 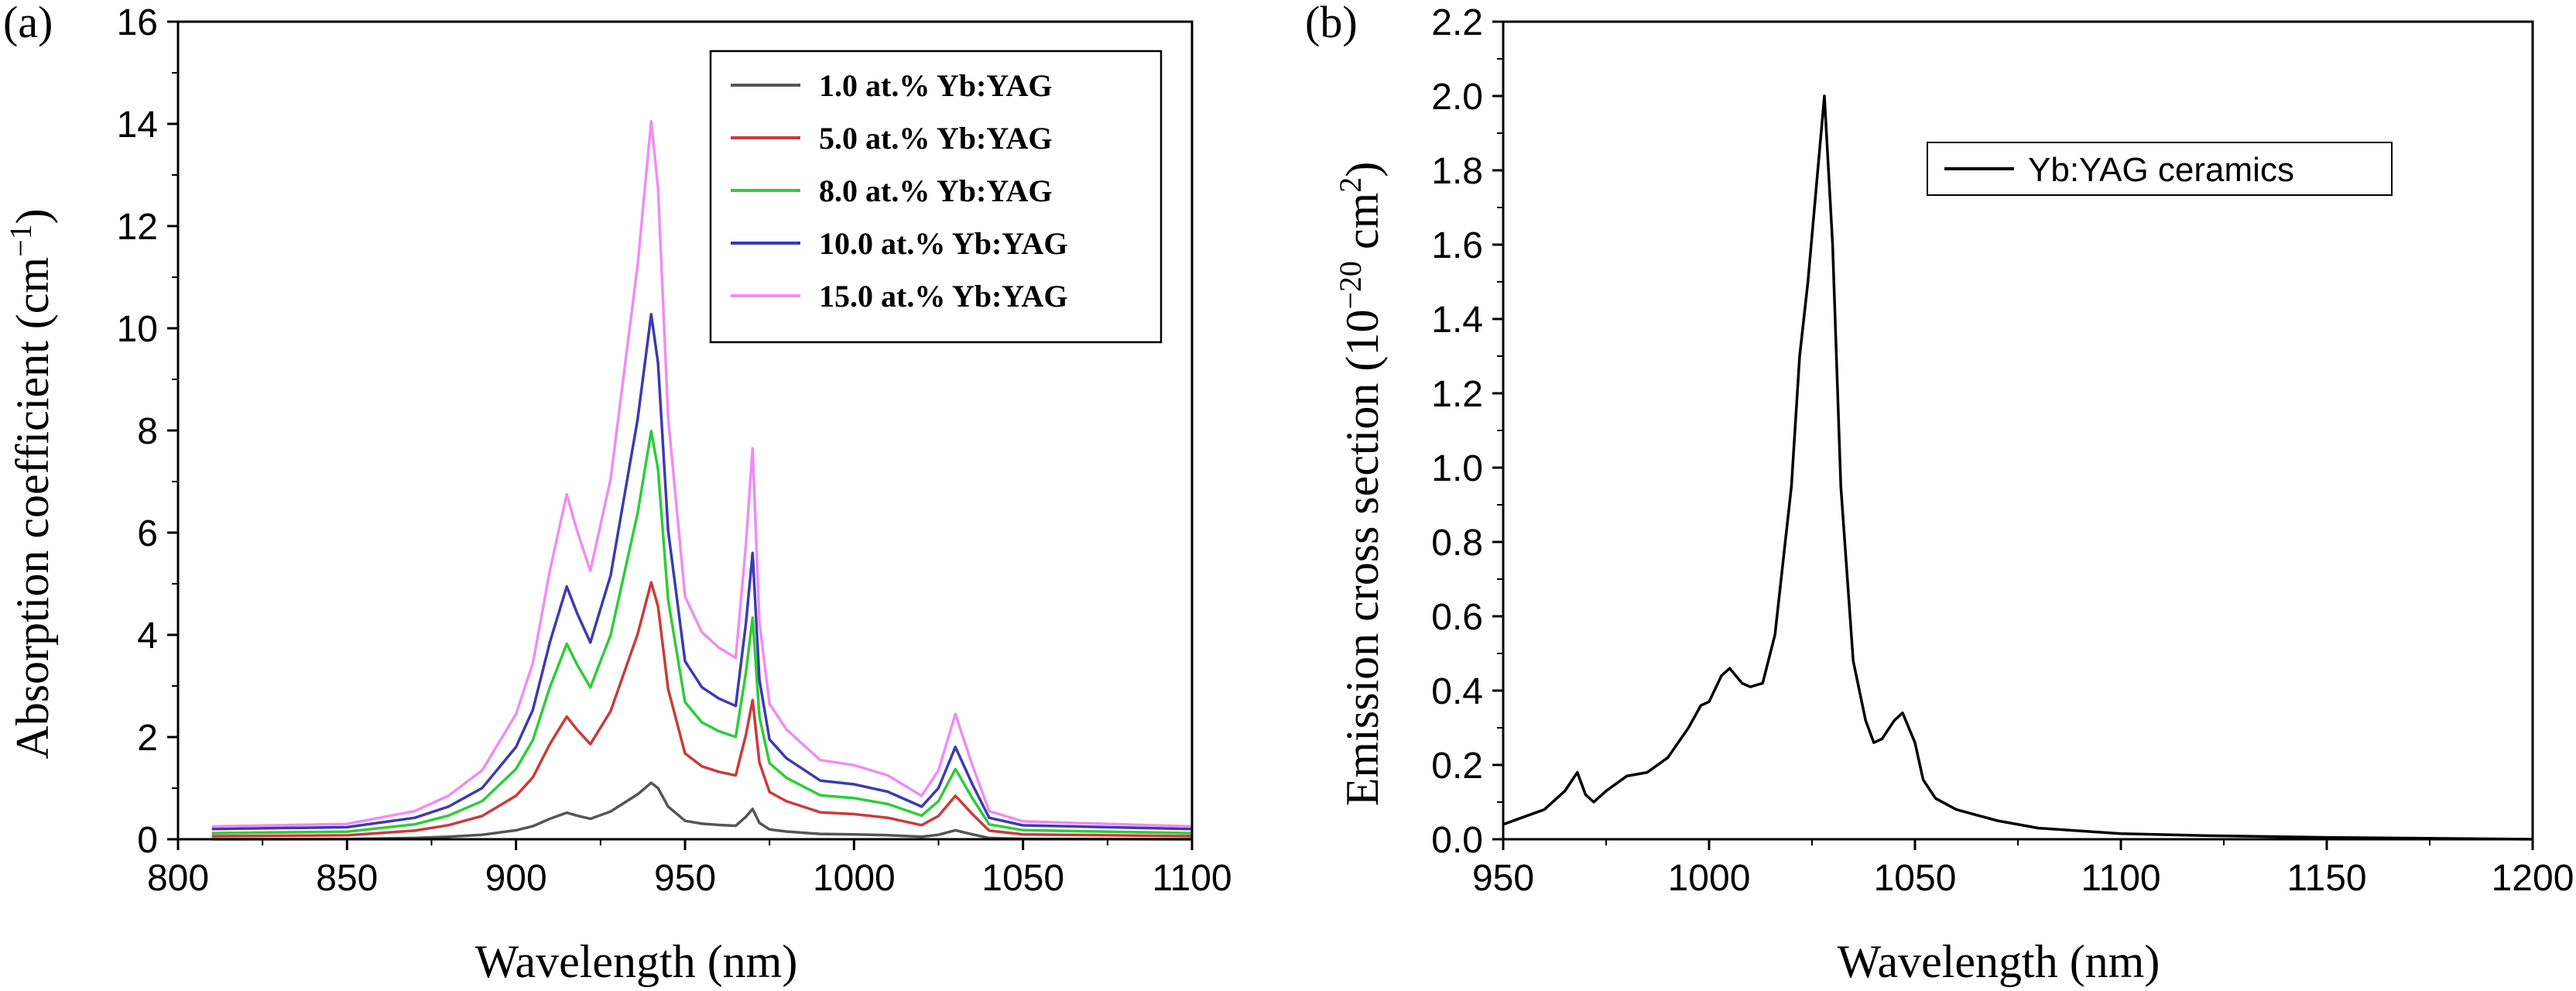 I want to click on panel-a-y-tick-label: 8, so click(x=147, y=431).